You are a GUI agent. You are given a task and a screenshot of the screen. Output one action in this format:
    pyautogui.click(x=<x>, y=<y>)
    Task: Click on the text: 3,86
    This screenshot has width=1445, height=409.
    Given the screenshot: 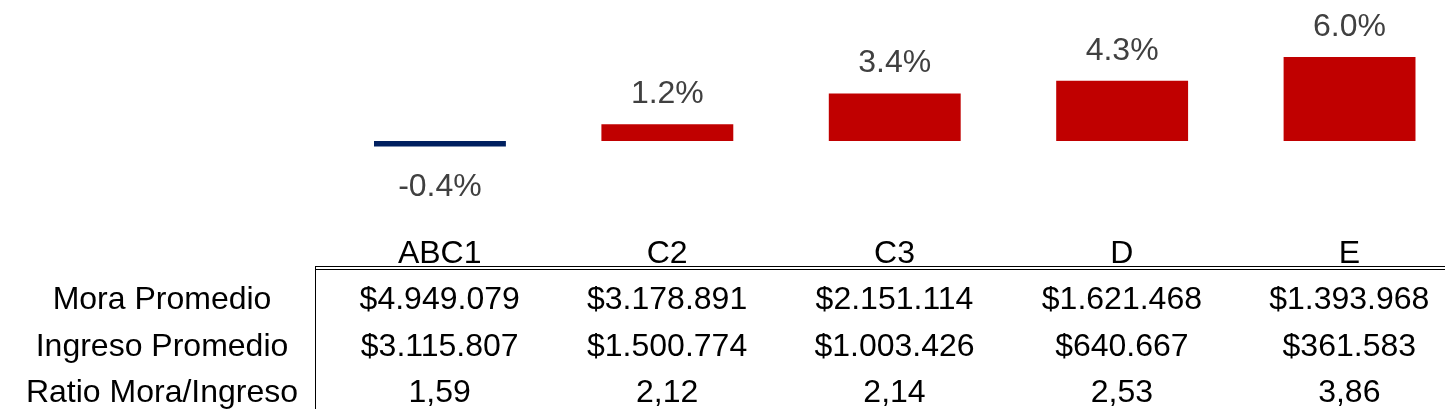 What is the action you would take?
    pyautogui.click(x=1349, y=391)
    